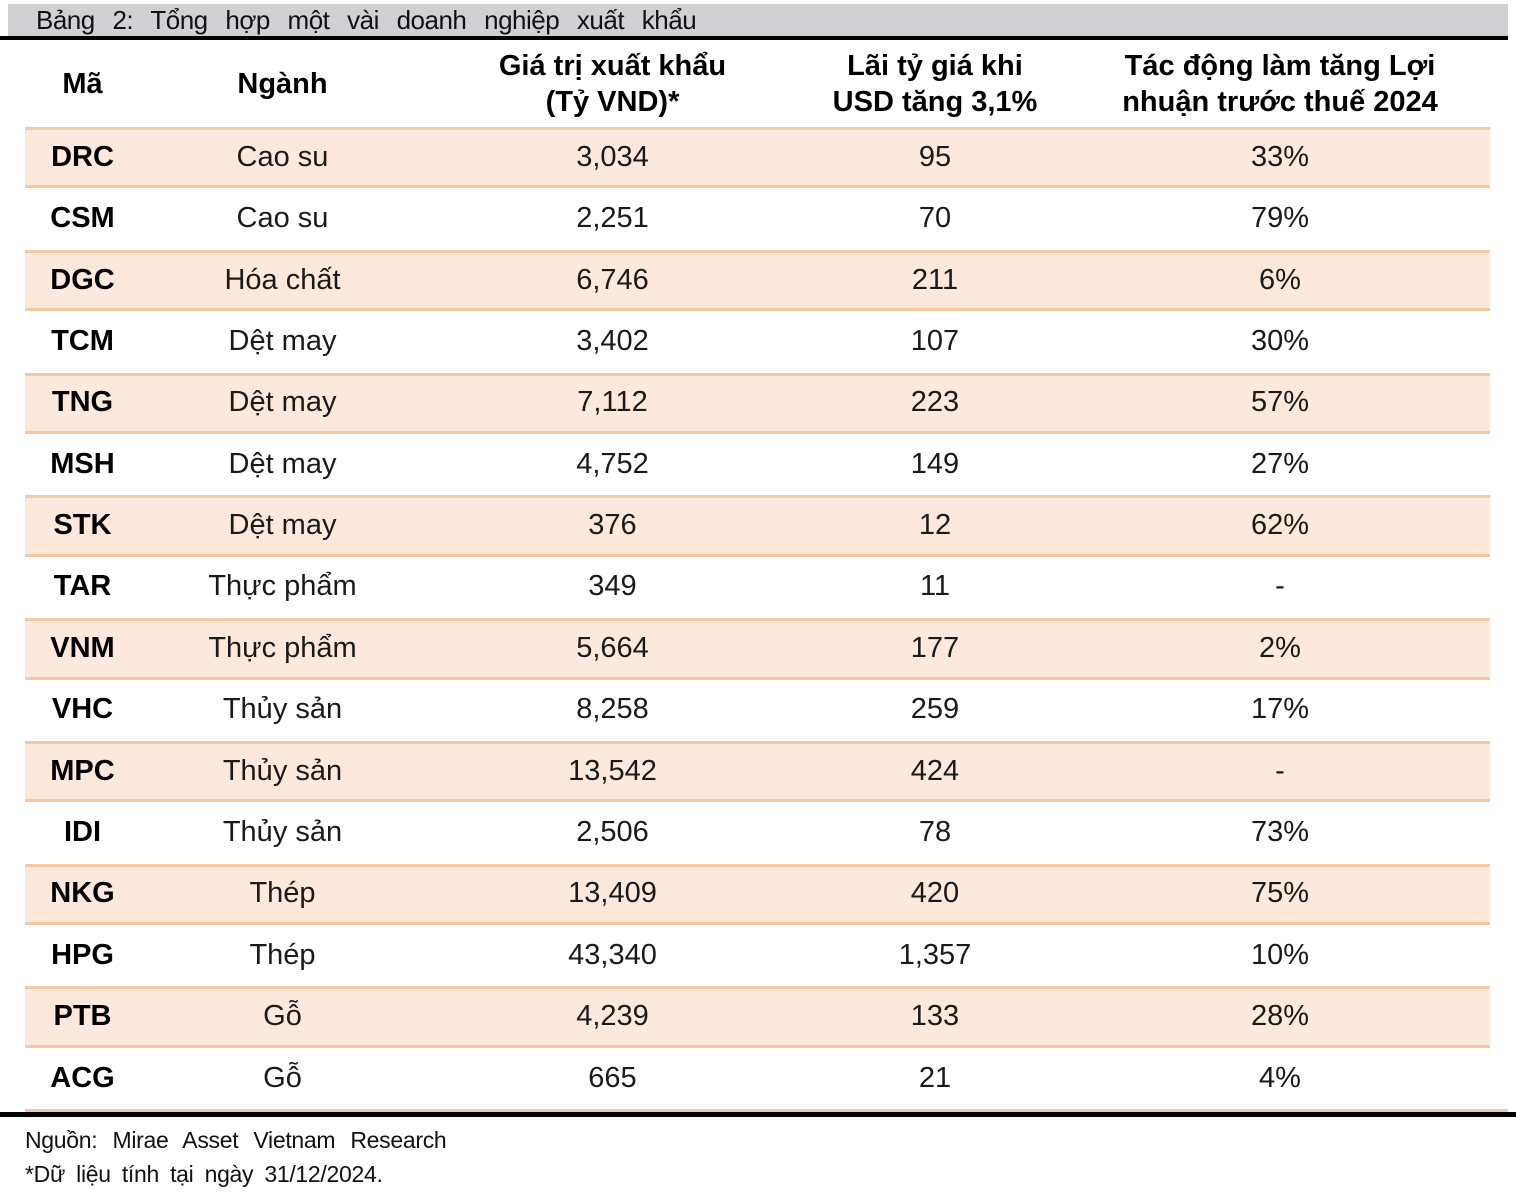  Describe the element at coordinates (82, 463) in the screenshot. I see `cell-ticker: MSH` at that location.